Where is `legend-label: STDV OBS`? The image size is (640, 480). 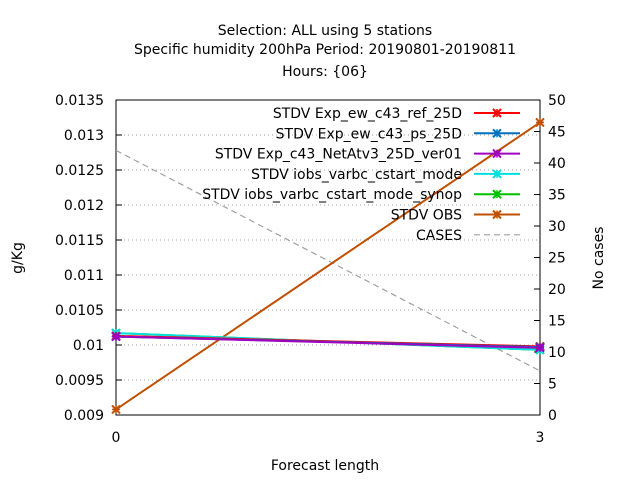
legend-label: STDV OBS is located at coordinates (426, 216).